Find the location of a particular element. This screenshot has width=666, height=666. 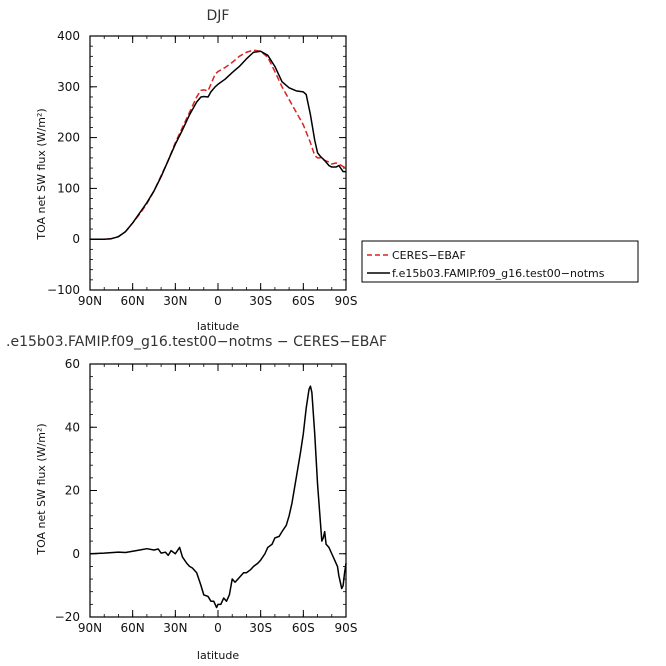

y-tick-label: 40 is located at coordinates (72, 427).